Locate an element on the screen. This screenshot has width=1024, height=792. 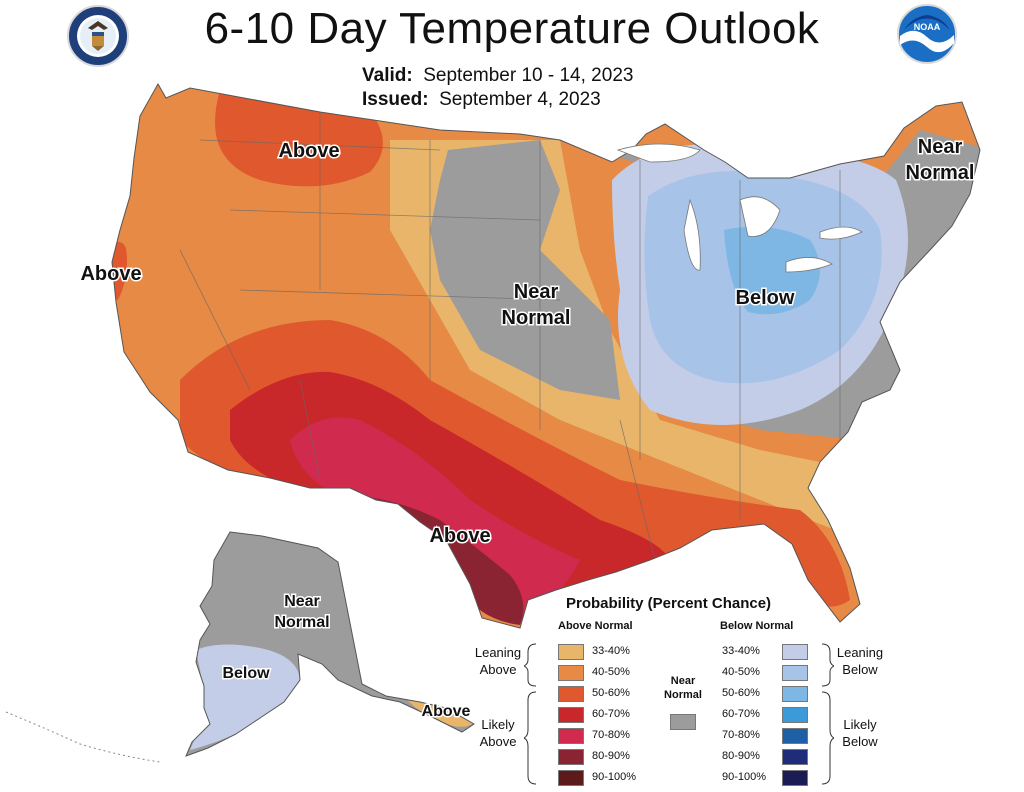
legend-below-label-6: 80-90% is located at coordinates (741, 756).